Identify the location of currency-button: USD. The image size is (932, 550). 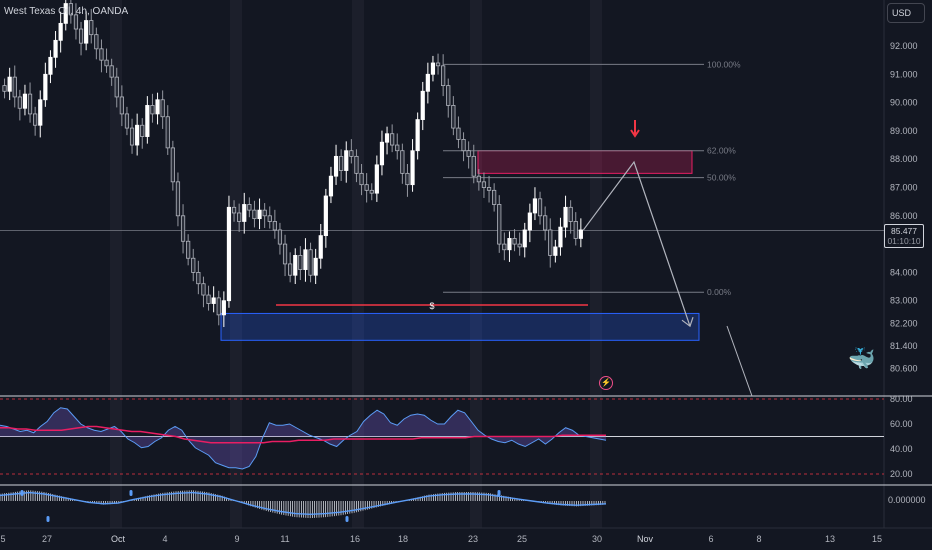
(906, 13).